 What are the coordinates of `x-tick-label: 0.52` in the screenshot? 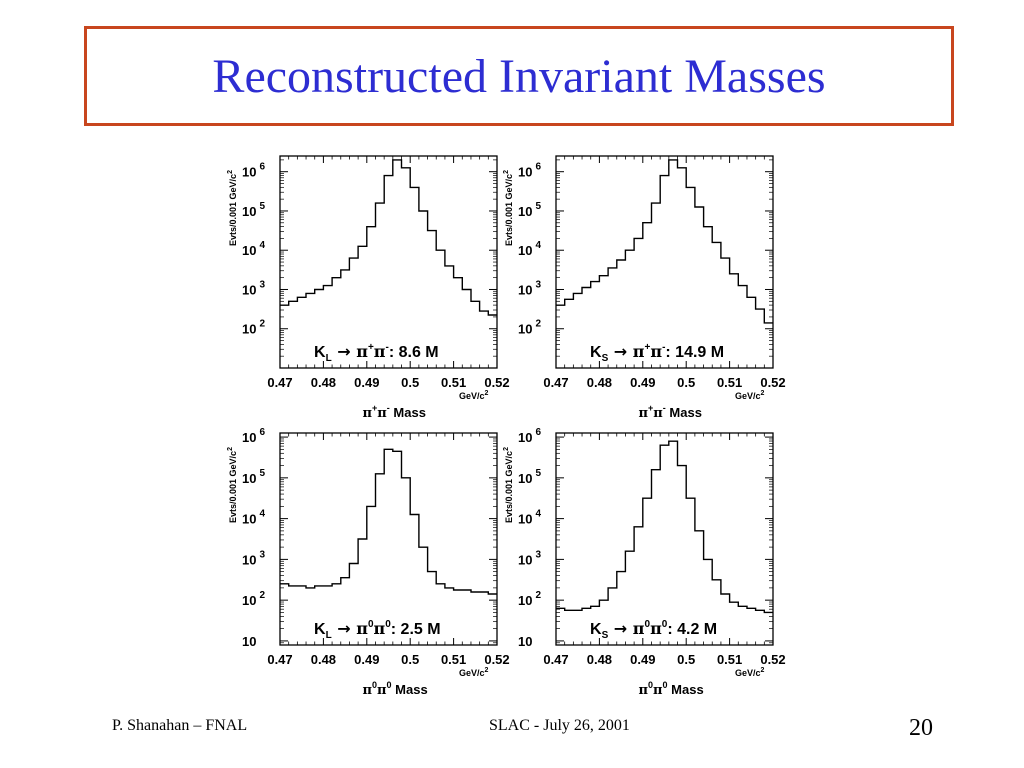 It's located at (496, 659).